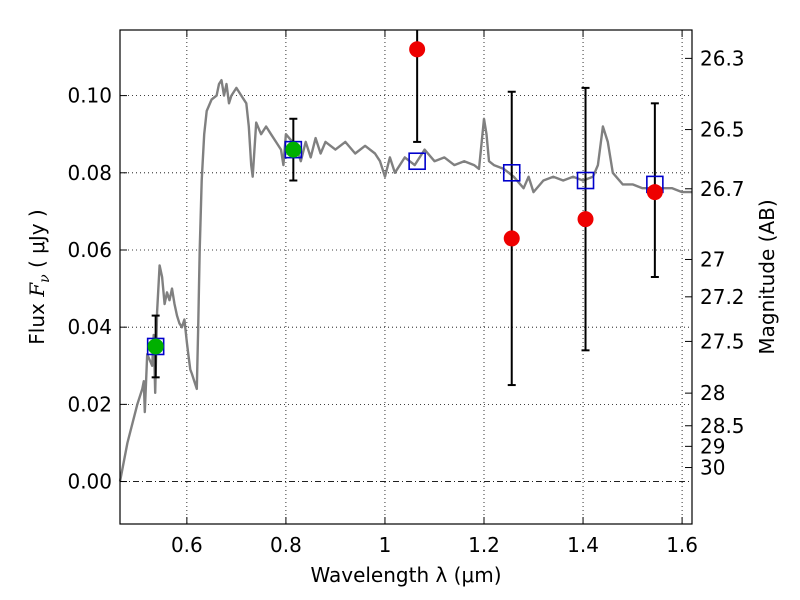 Image resolution: width=800 pixels, height=600 pixels. Describe the element at coordinates (722, 130) in the screenshot. I see `right-tick-label: 26.5` at that location.